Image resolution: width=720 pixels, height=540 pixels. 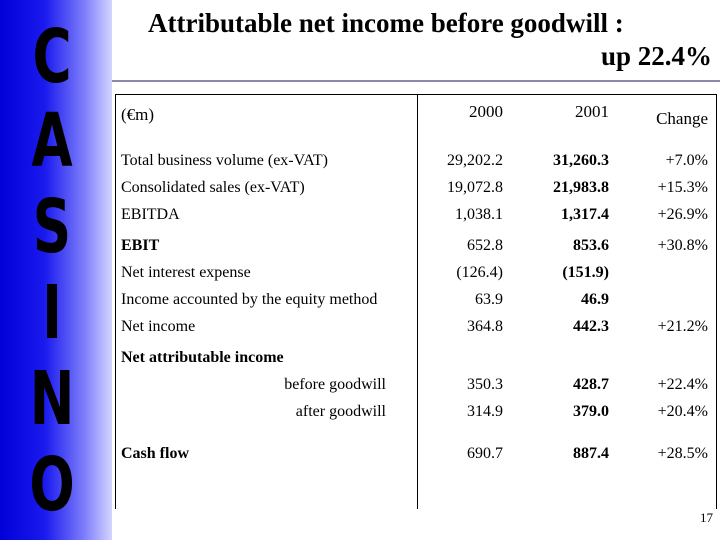 What do you see at coordinates (682, 326) in the screenshot?
I see `row-net-income-change: +21.2%` at bounding box center [682, 326].